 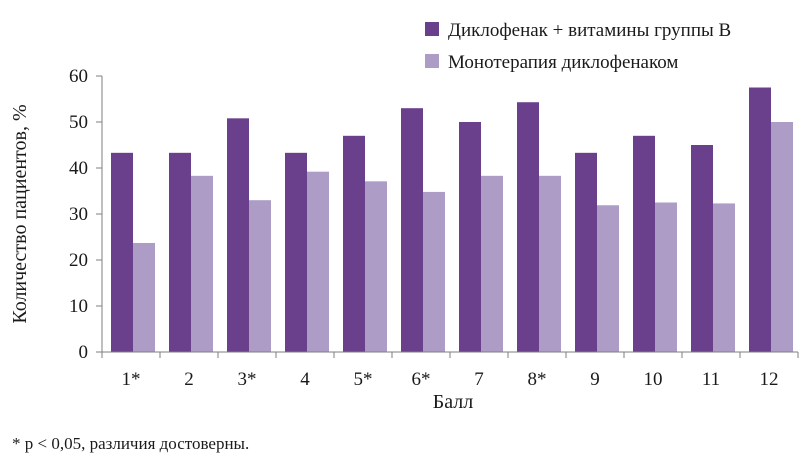 I want to click on y-tick-label: 0, so click(x=84, y=352).